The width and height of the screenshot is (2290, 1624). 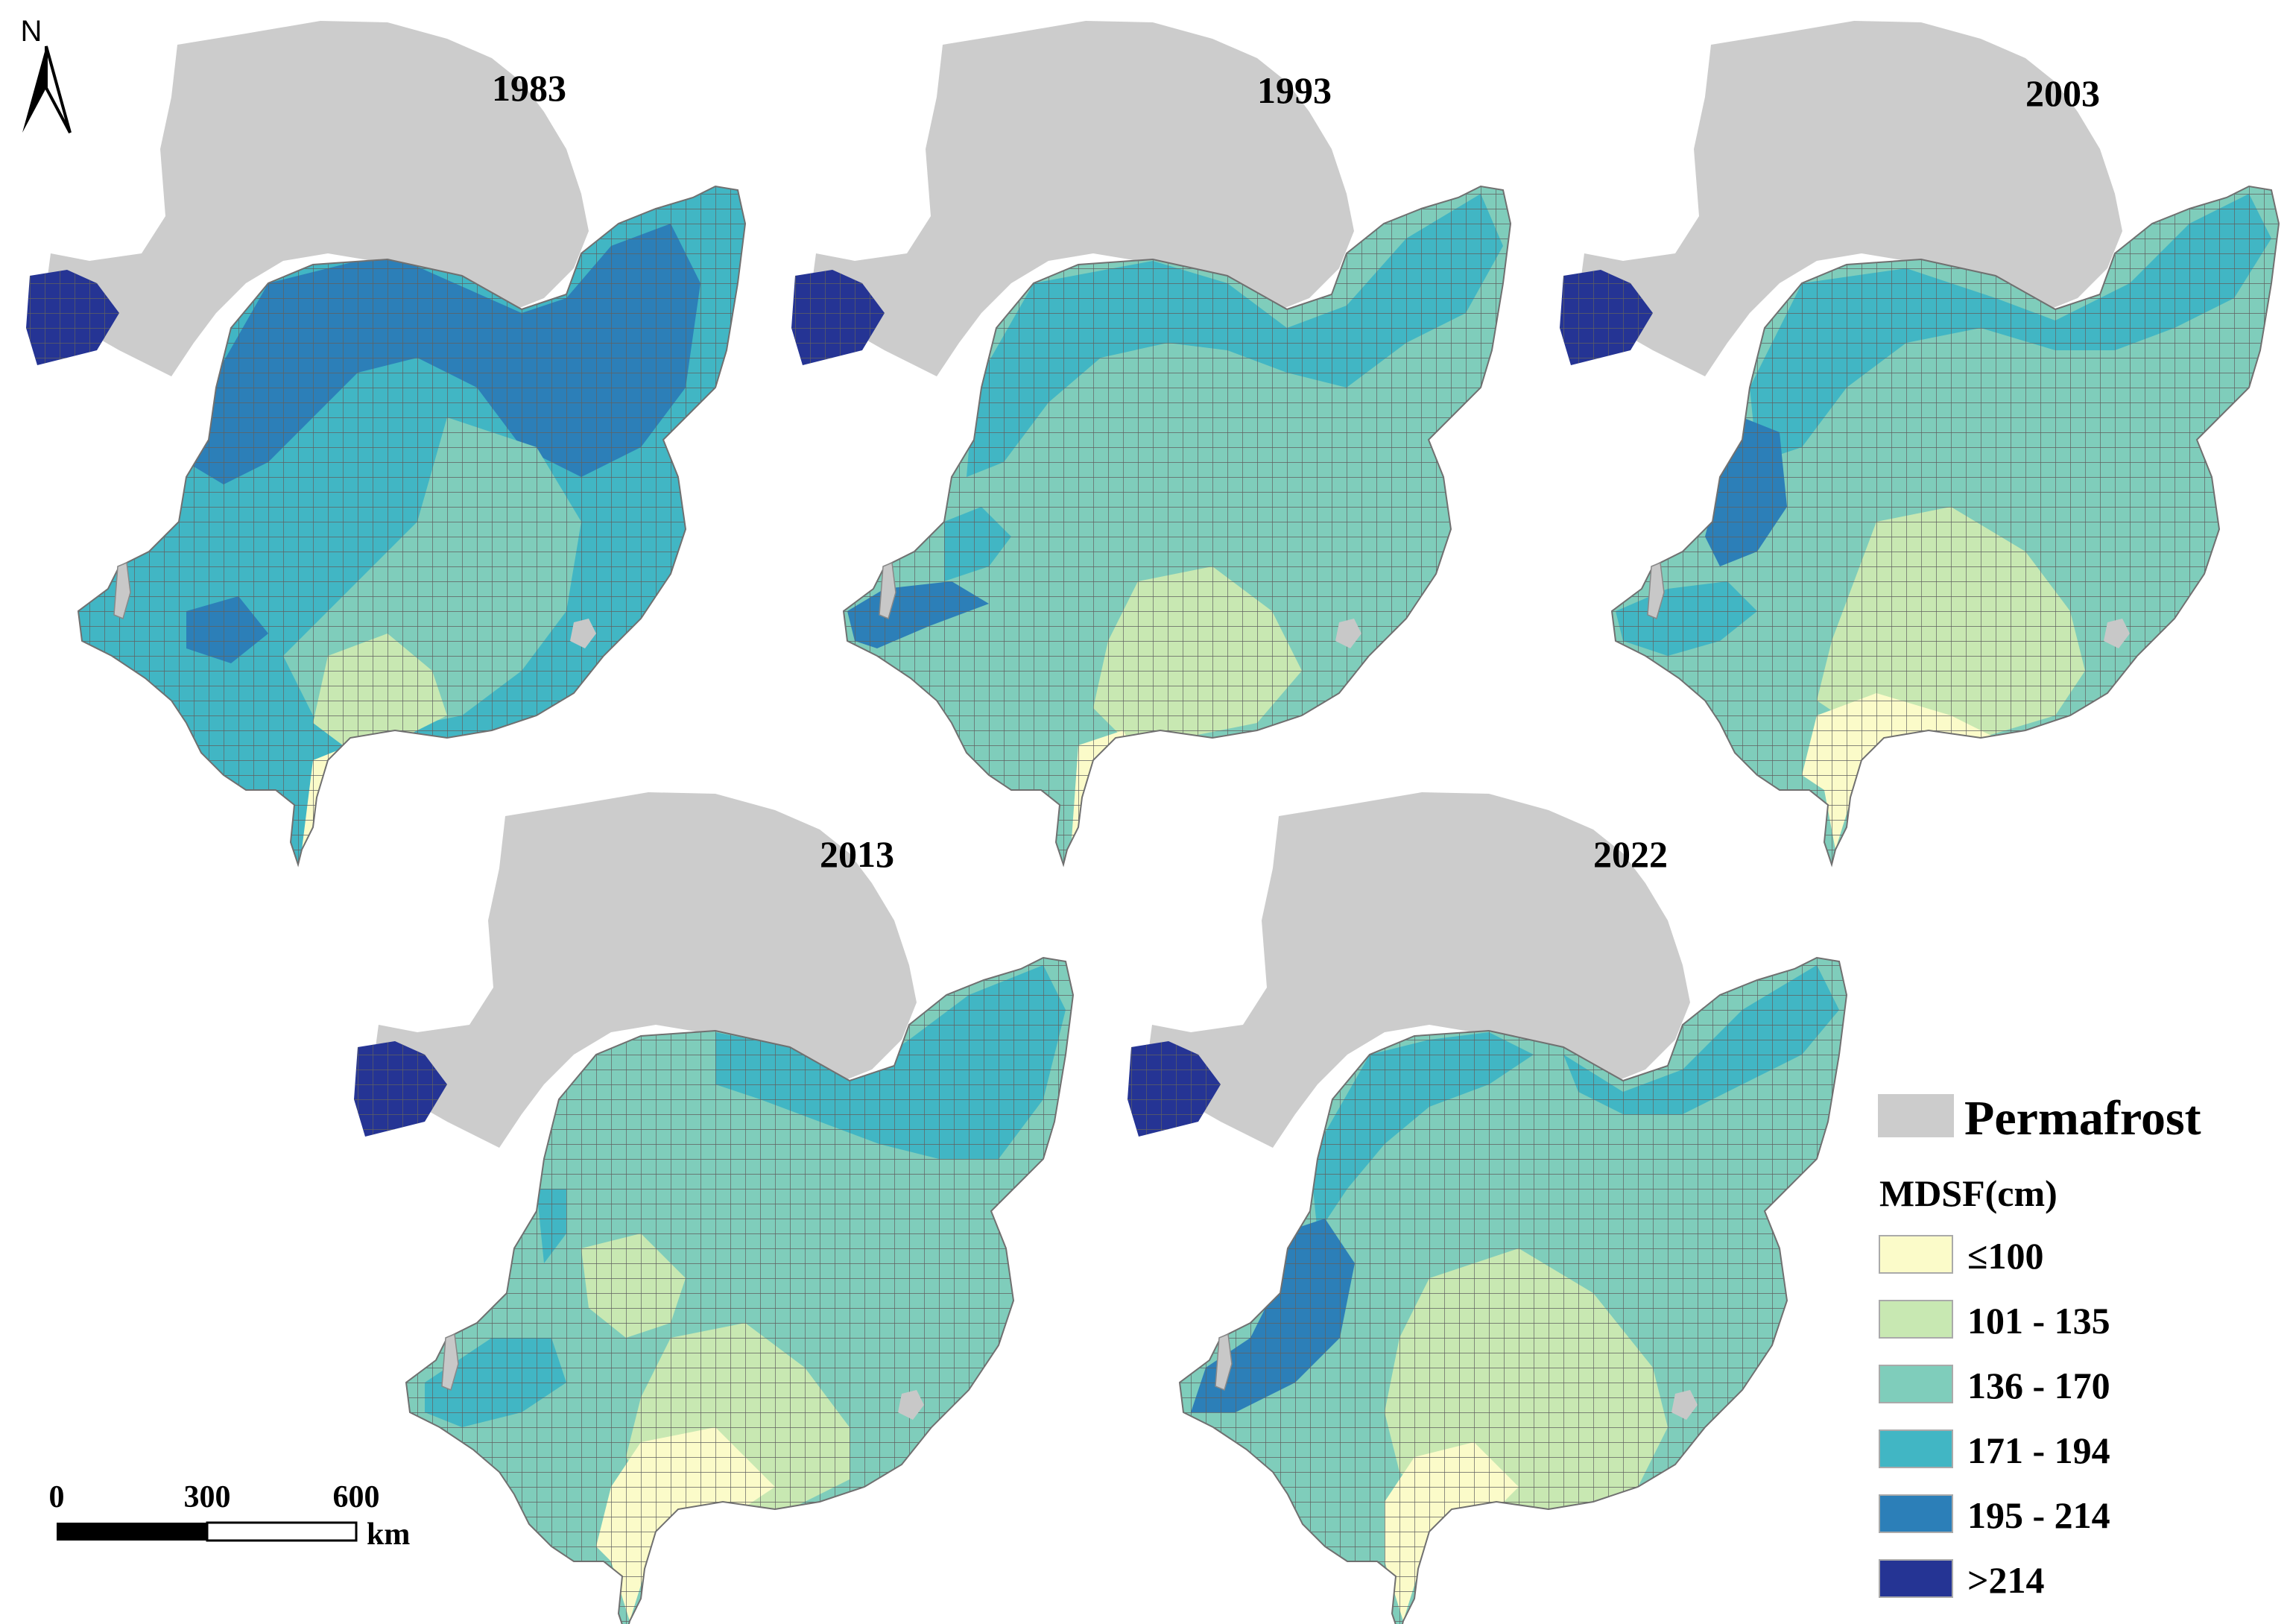 What do you see at coordinates (2062, 93) in the screenshot?
I see `year-label-2003: 2003` at bounding box center [2062, 93].